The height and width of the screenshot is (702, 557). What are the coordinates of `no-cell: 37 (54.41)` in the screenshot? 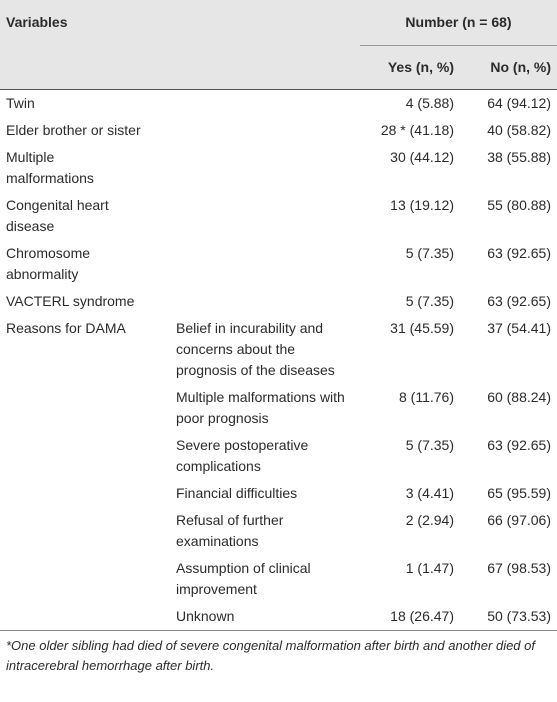 It's located at (519, 328).